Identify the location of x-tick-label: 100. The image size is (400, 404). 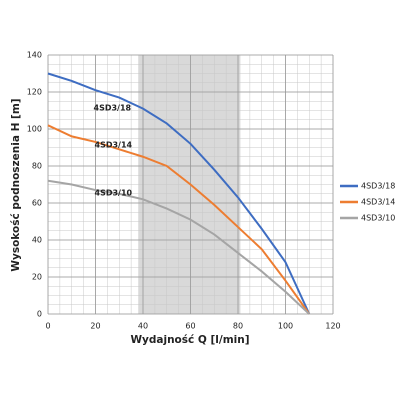
(285, 326).